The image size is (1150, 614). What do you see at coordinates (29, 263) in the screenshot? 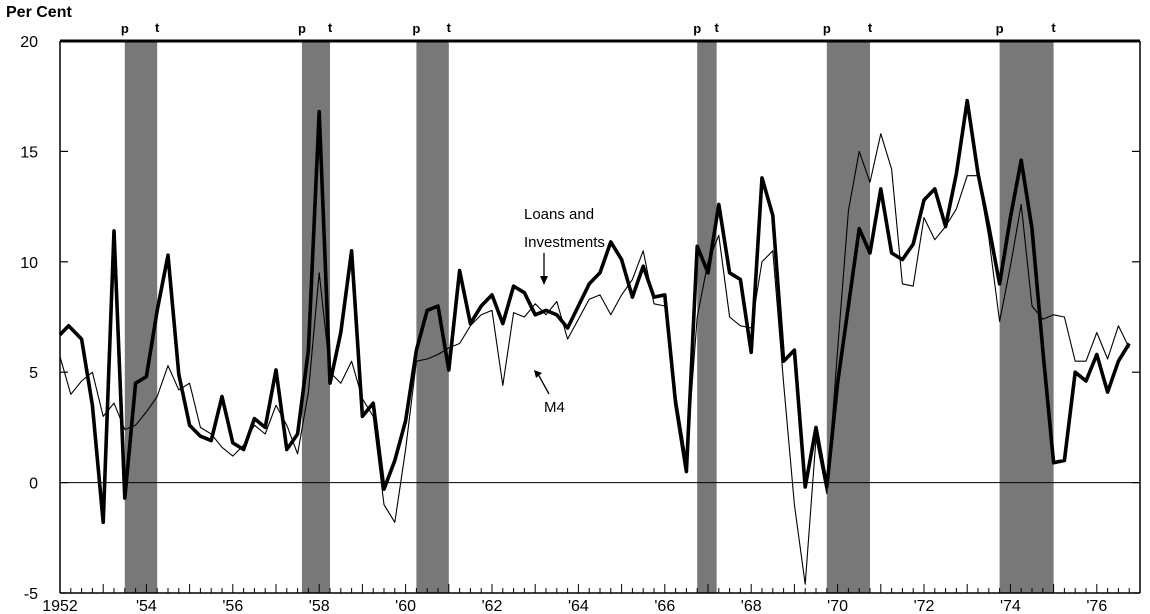
I see `y-tick-label-2: 10` at bounding box center [29, 263].